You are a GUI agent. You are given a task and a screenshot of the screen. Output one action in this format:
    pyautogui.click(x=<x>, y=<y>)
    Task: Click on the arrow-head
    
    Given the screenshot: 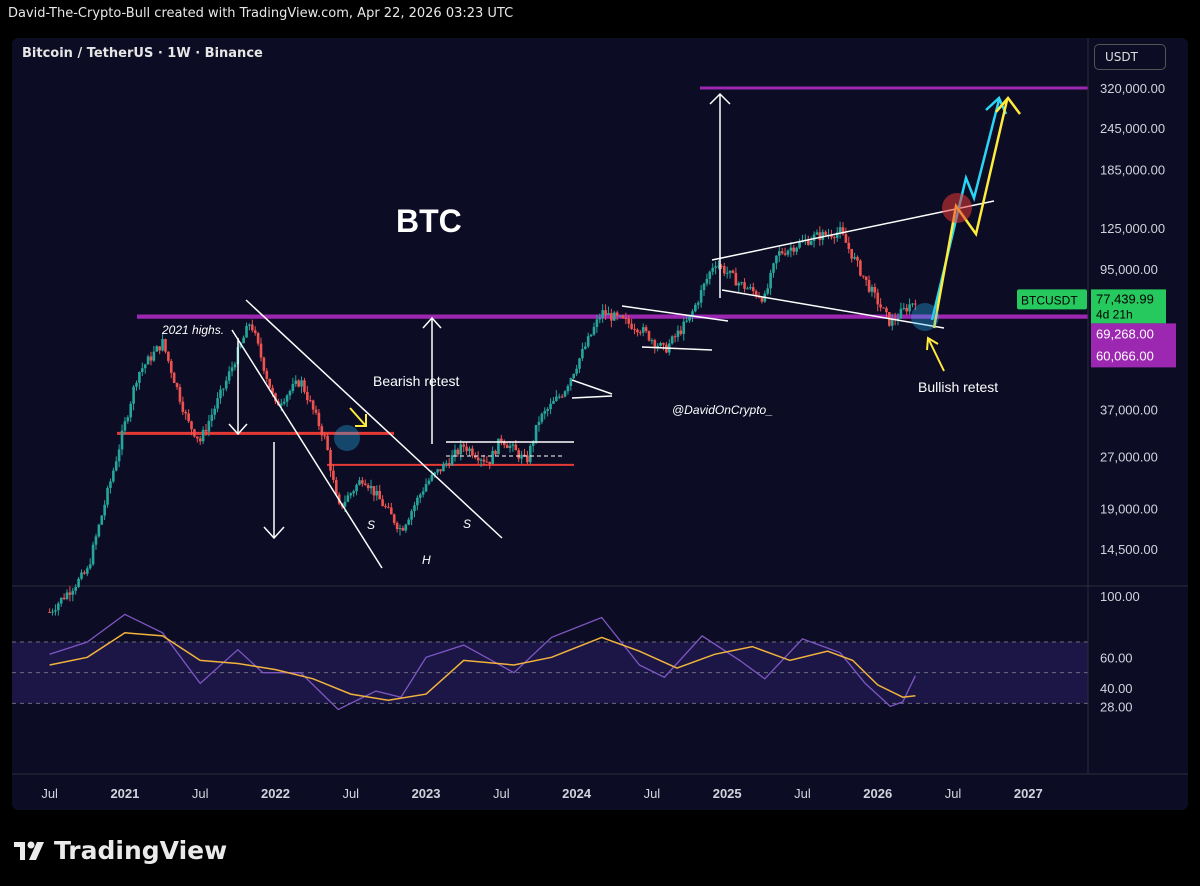 What is the action you would take?
    pyautogui.click(x=274, y=533)
    